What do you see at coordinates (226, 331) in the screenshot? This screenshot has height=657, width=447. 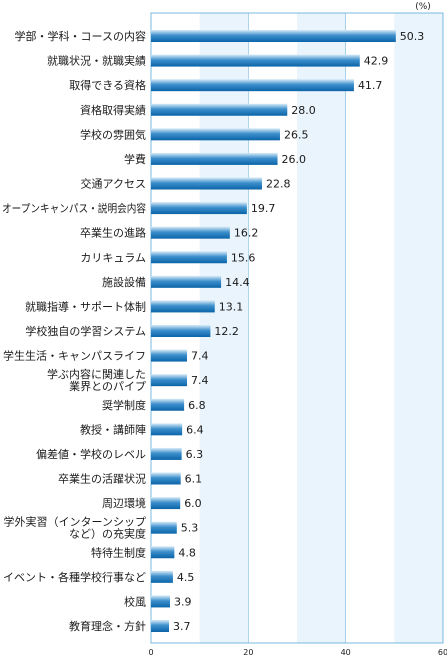 I see `value-label: 12.2` at bounding box center [226, 331].